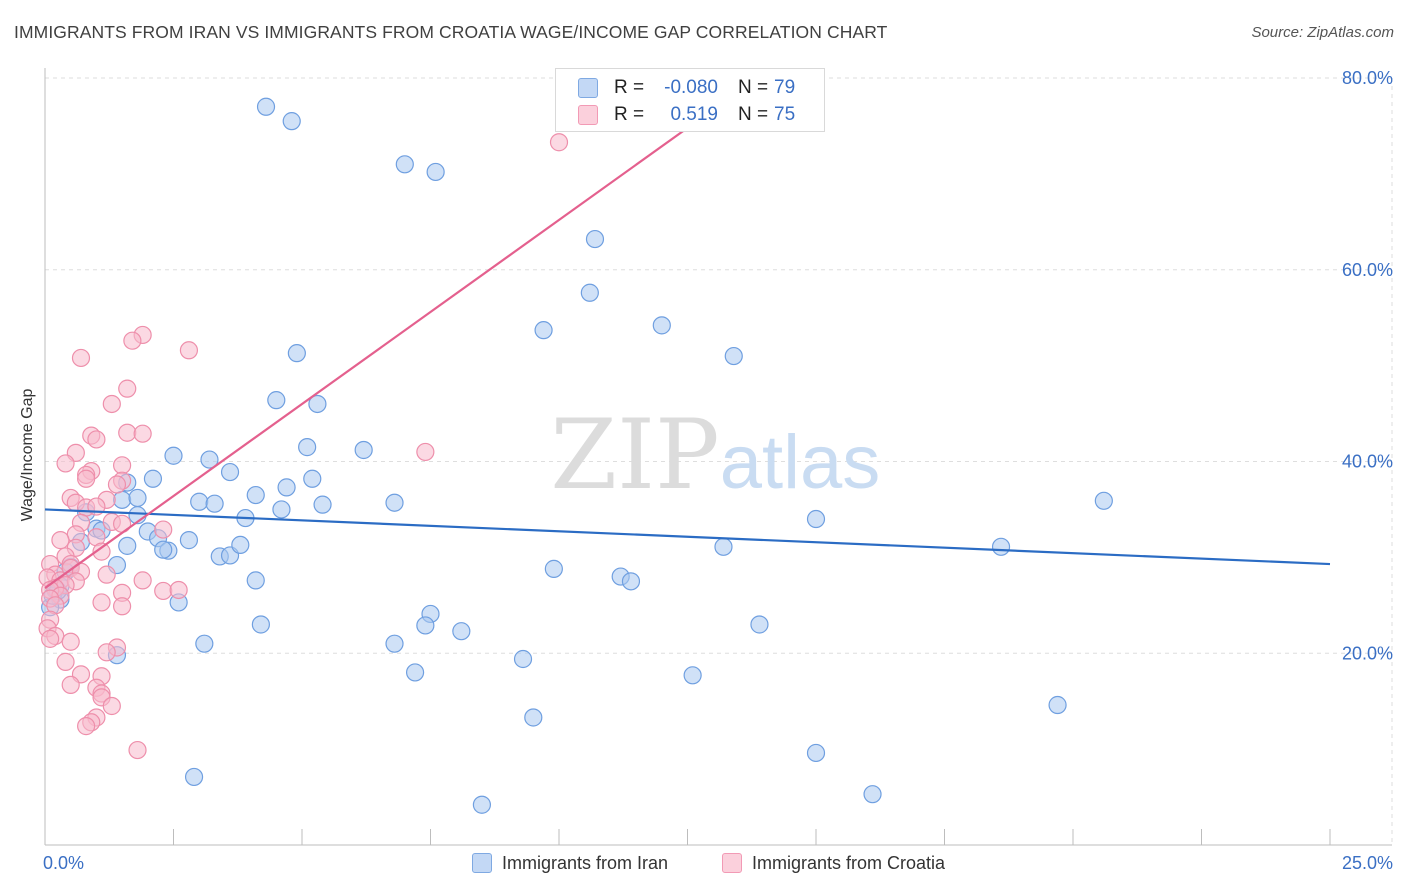  I want to click on source-label: Source: ZipAtlas.com, so click(1322, 32).